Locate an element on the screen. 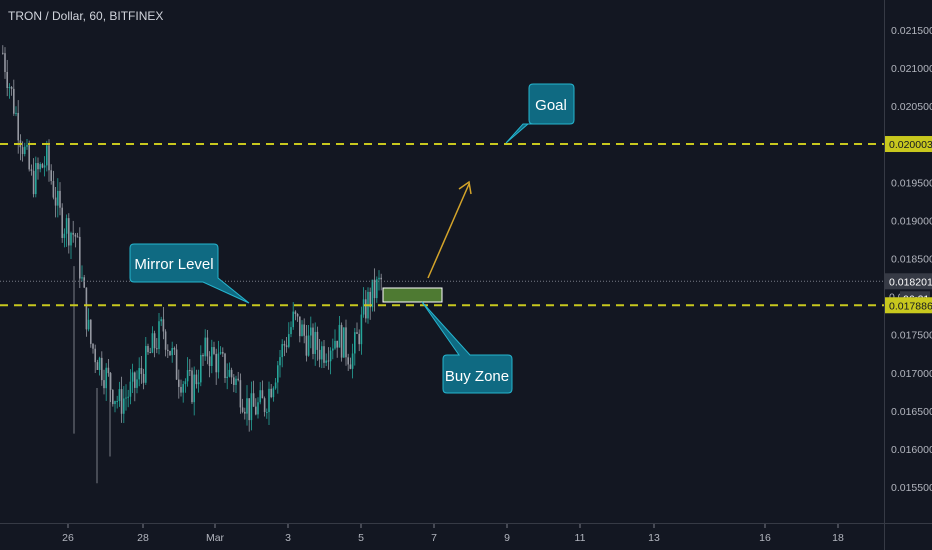 The image size is (932, 550). price-tick-label: 0.016500 is located at coordinates (911, 412).